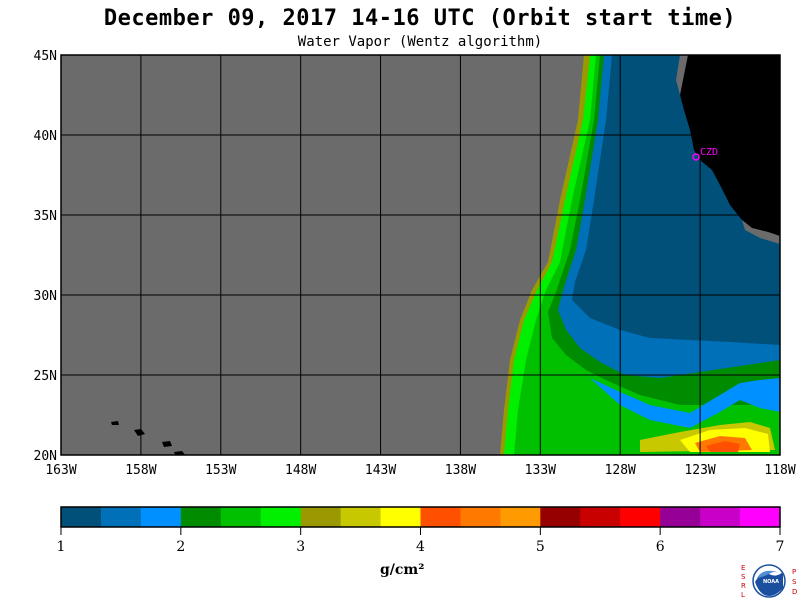 The width and height of the screenshot is (800, 600). I want to click on noaa-emblem-wave, so click(769, 584).